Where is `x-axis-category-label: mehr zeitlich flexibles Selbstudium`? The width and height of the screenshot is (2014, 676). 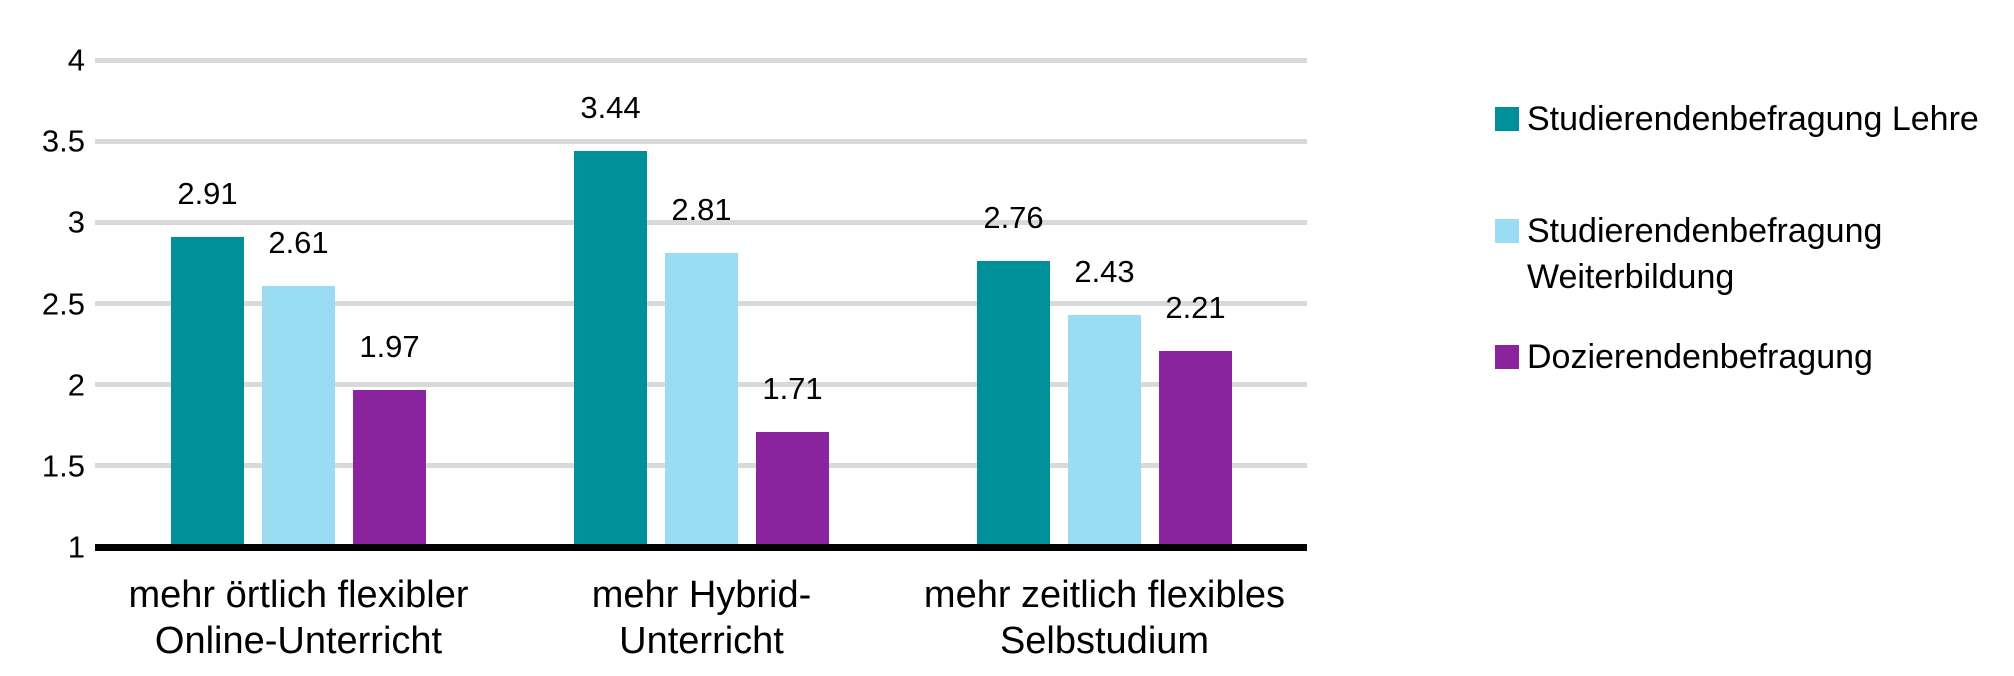
x-axis-category-label: mehr zeitlich flexibles Selbstudium is located at coordinates (1105, 618).